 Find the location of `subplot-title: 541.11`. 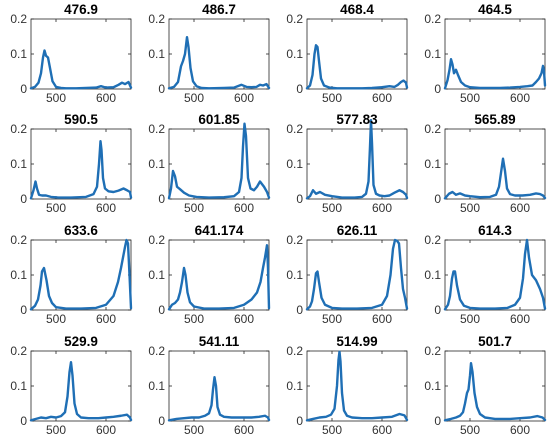

subplot-title: 541.11 is located at coordinates (219, 341).